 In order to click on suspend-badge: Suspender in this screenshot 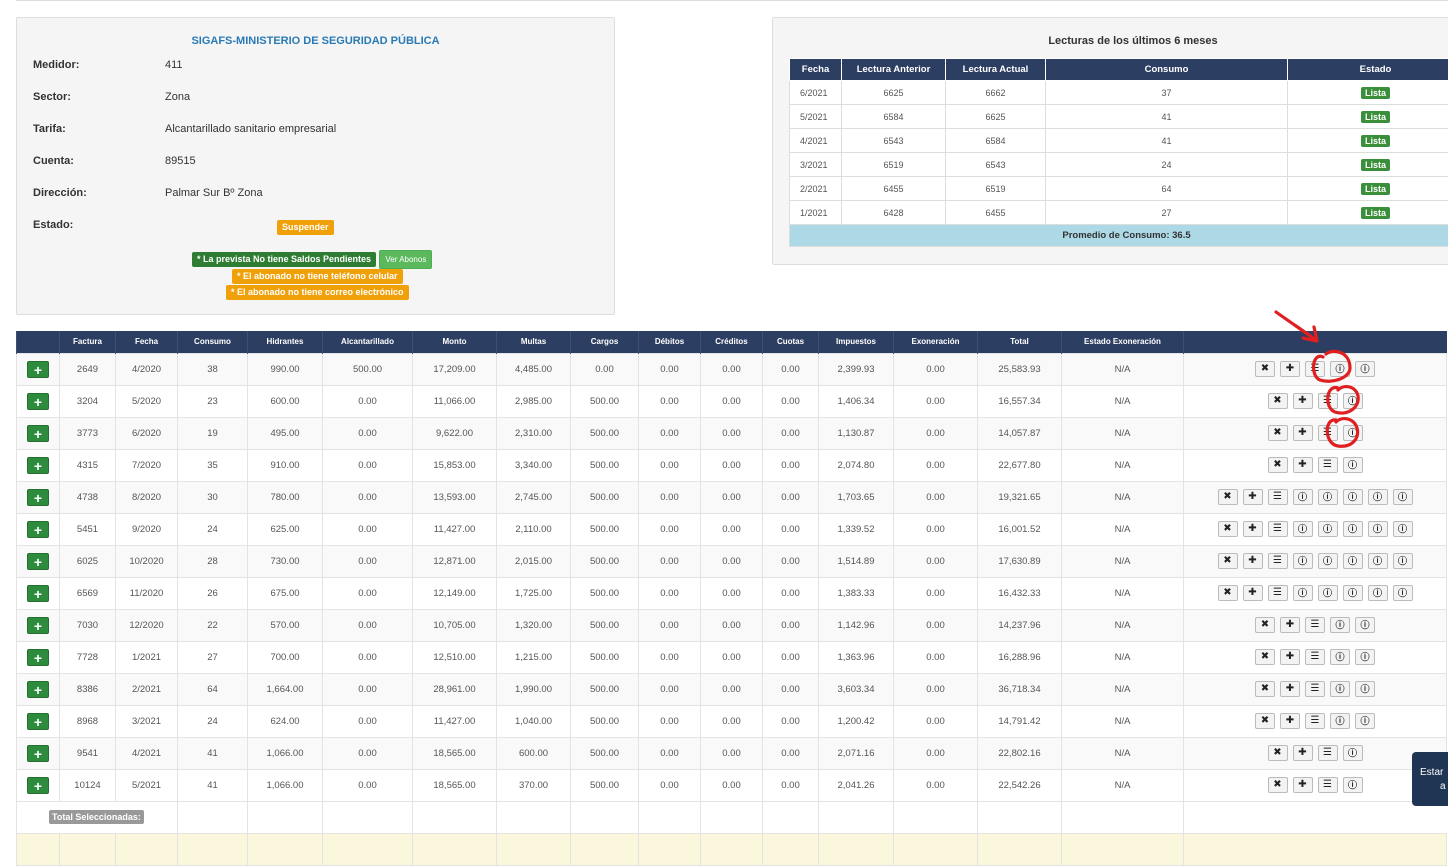, I will do `click(305, 227)`.